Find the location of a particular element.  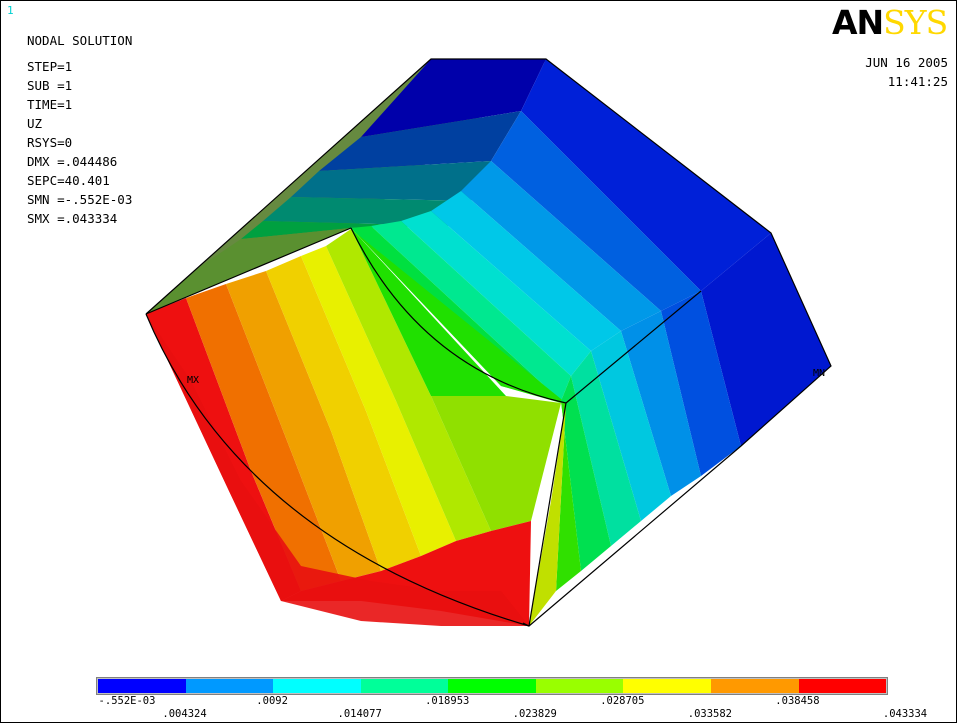

logo-part-sys: SYS is located at coordinates (915, 22).